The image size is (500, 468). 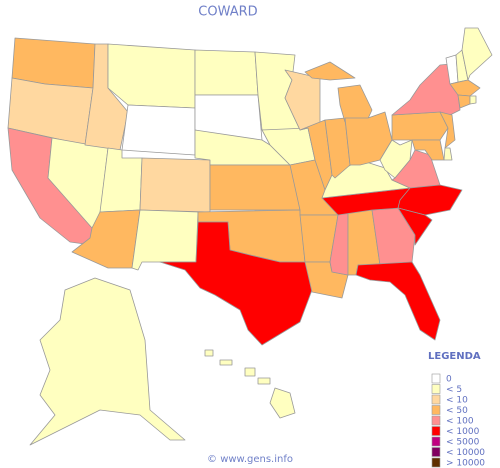 I want to click on legend-label: < 100, so click(x=460, y=422).